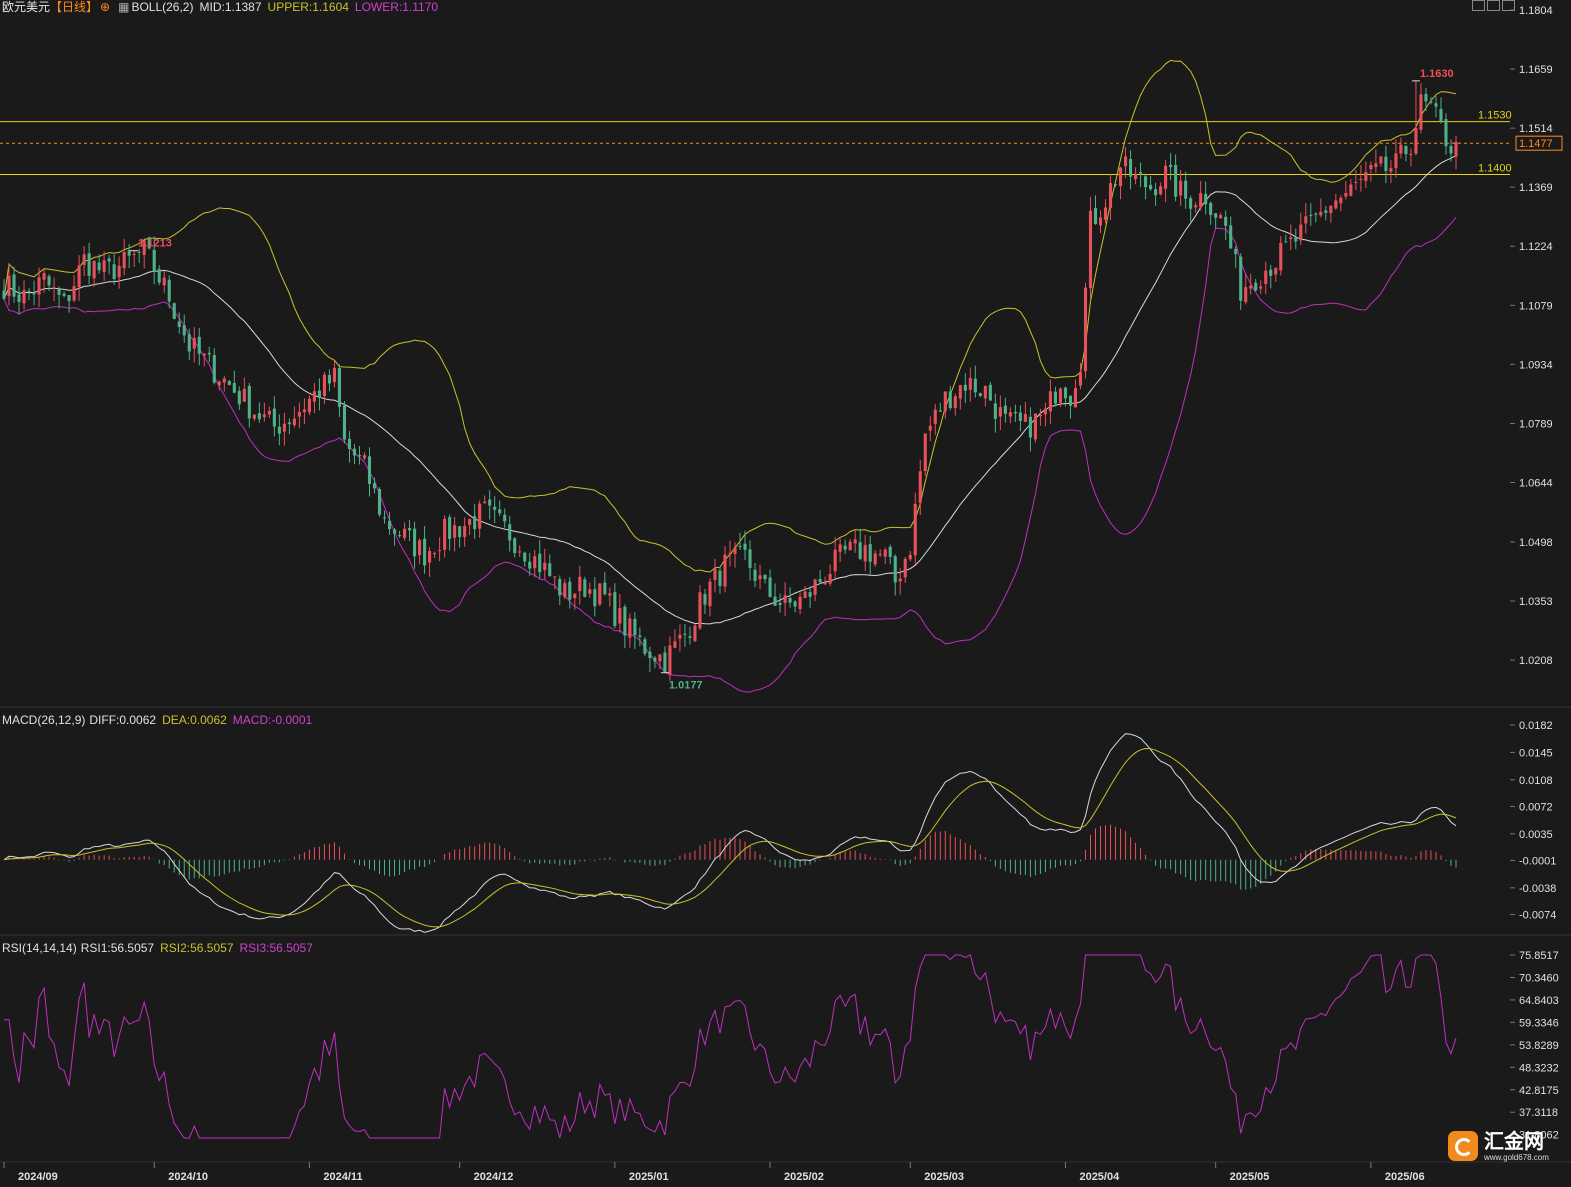  What do you see at coordinates (730, 837) in the screenshot?
I see `macd-dea-line` at bounding box center [730, 837].